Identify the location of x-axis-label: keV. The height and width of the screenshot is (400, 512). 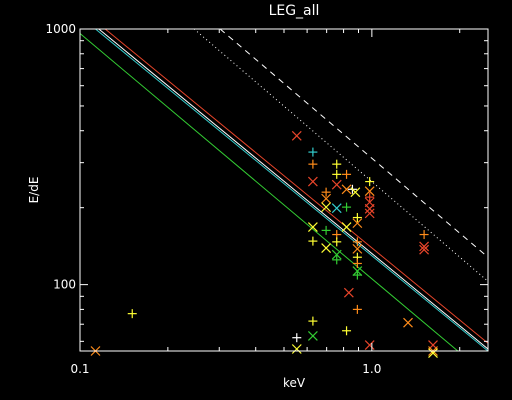
(294, 383).